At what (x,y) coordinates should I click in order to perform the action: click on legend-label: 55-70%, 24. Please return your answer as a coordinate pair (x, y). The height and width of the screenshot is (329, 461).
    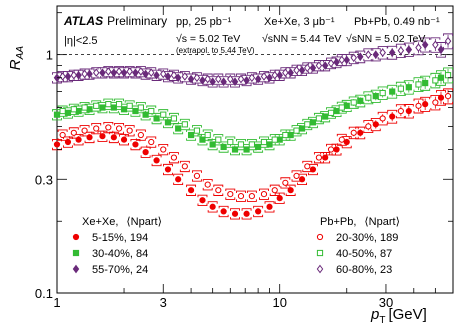
    Looking at the image, I should click on (120, 270).